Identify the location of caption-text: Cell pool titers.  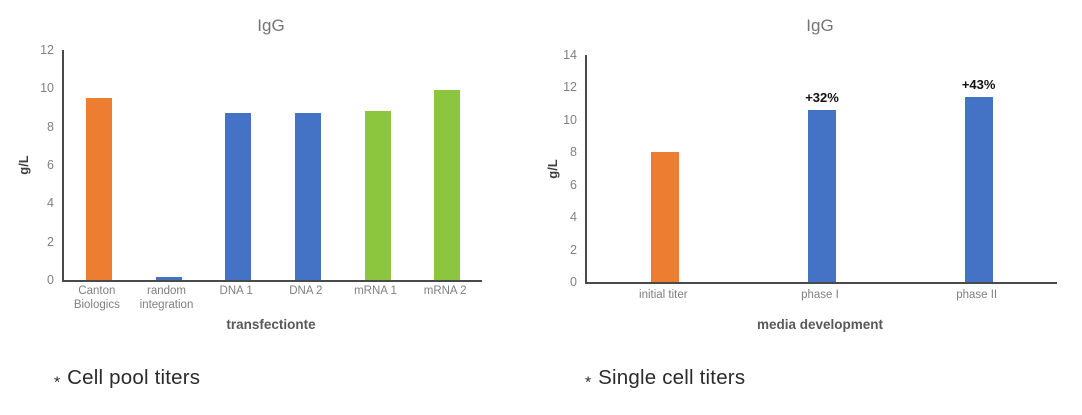
(134, 377).